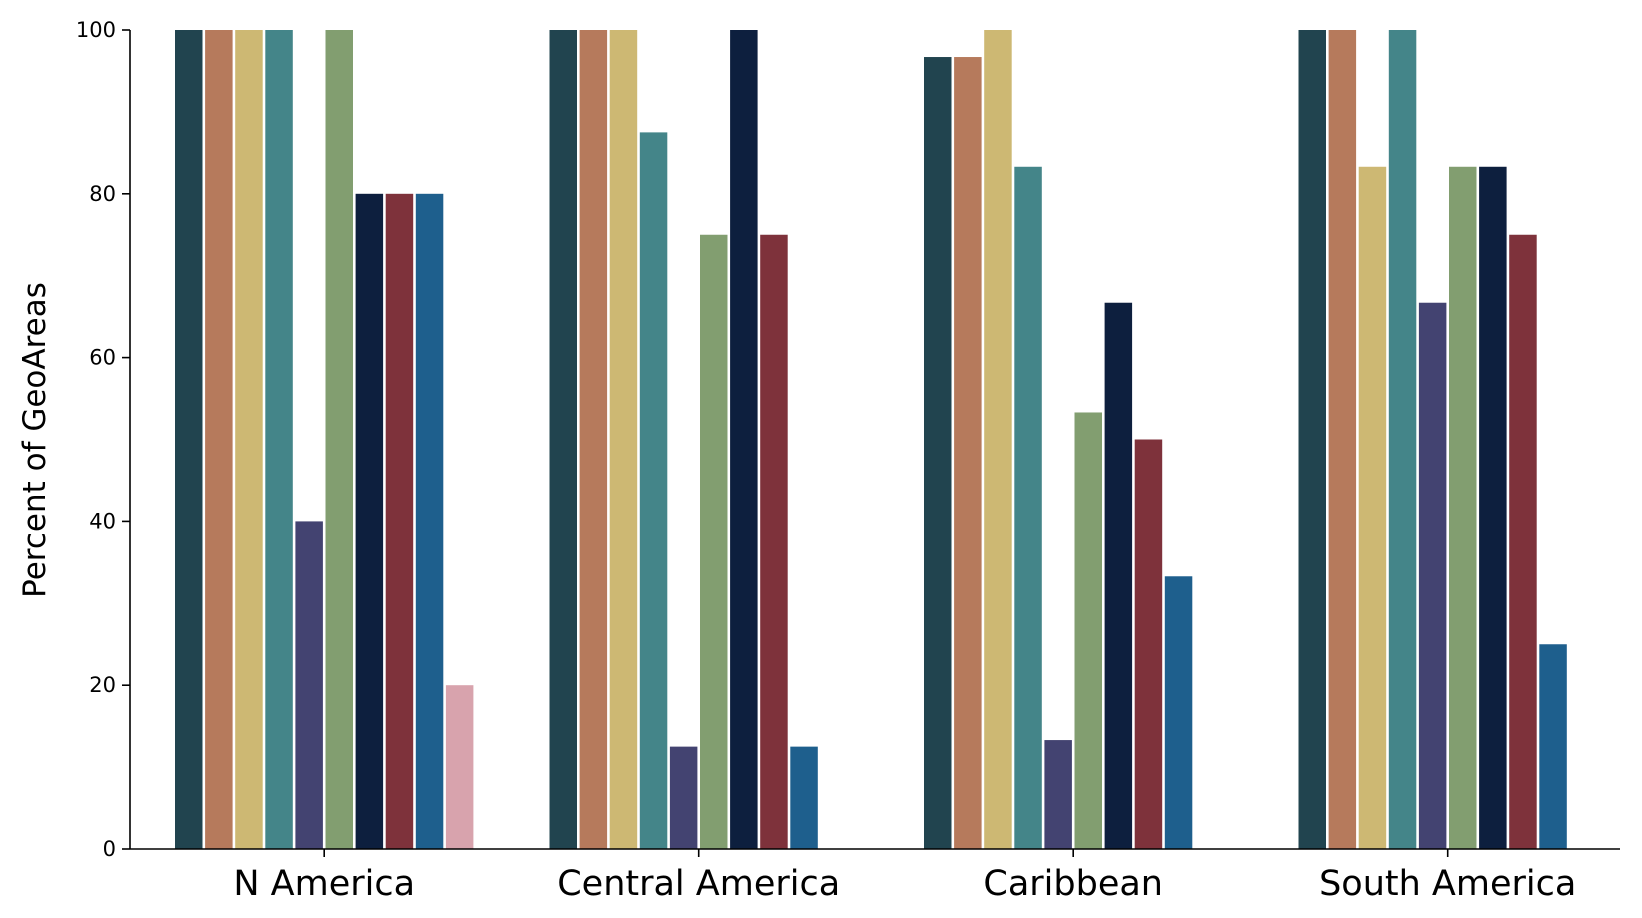  Describe the element at coordinates (102, 358) in the screenshot. I see `y-tick-label: 60` at that location.